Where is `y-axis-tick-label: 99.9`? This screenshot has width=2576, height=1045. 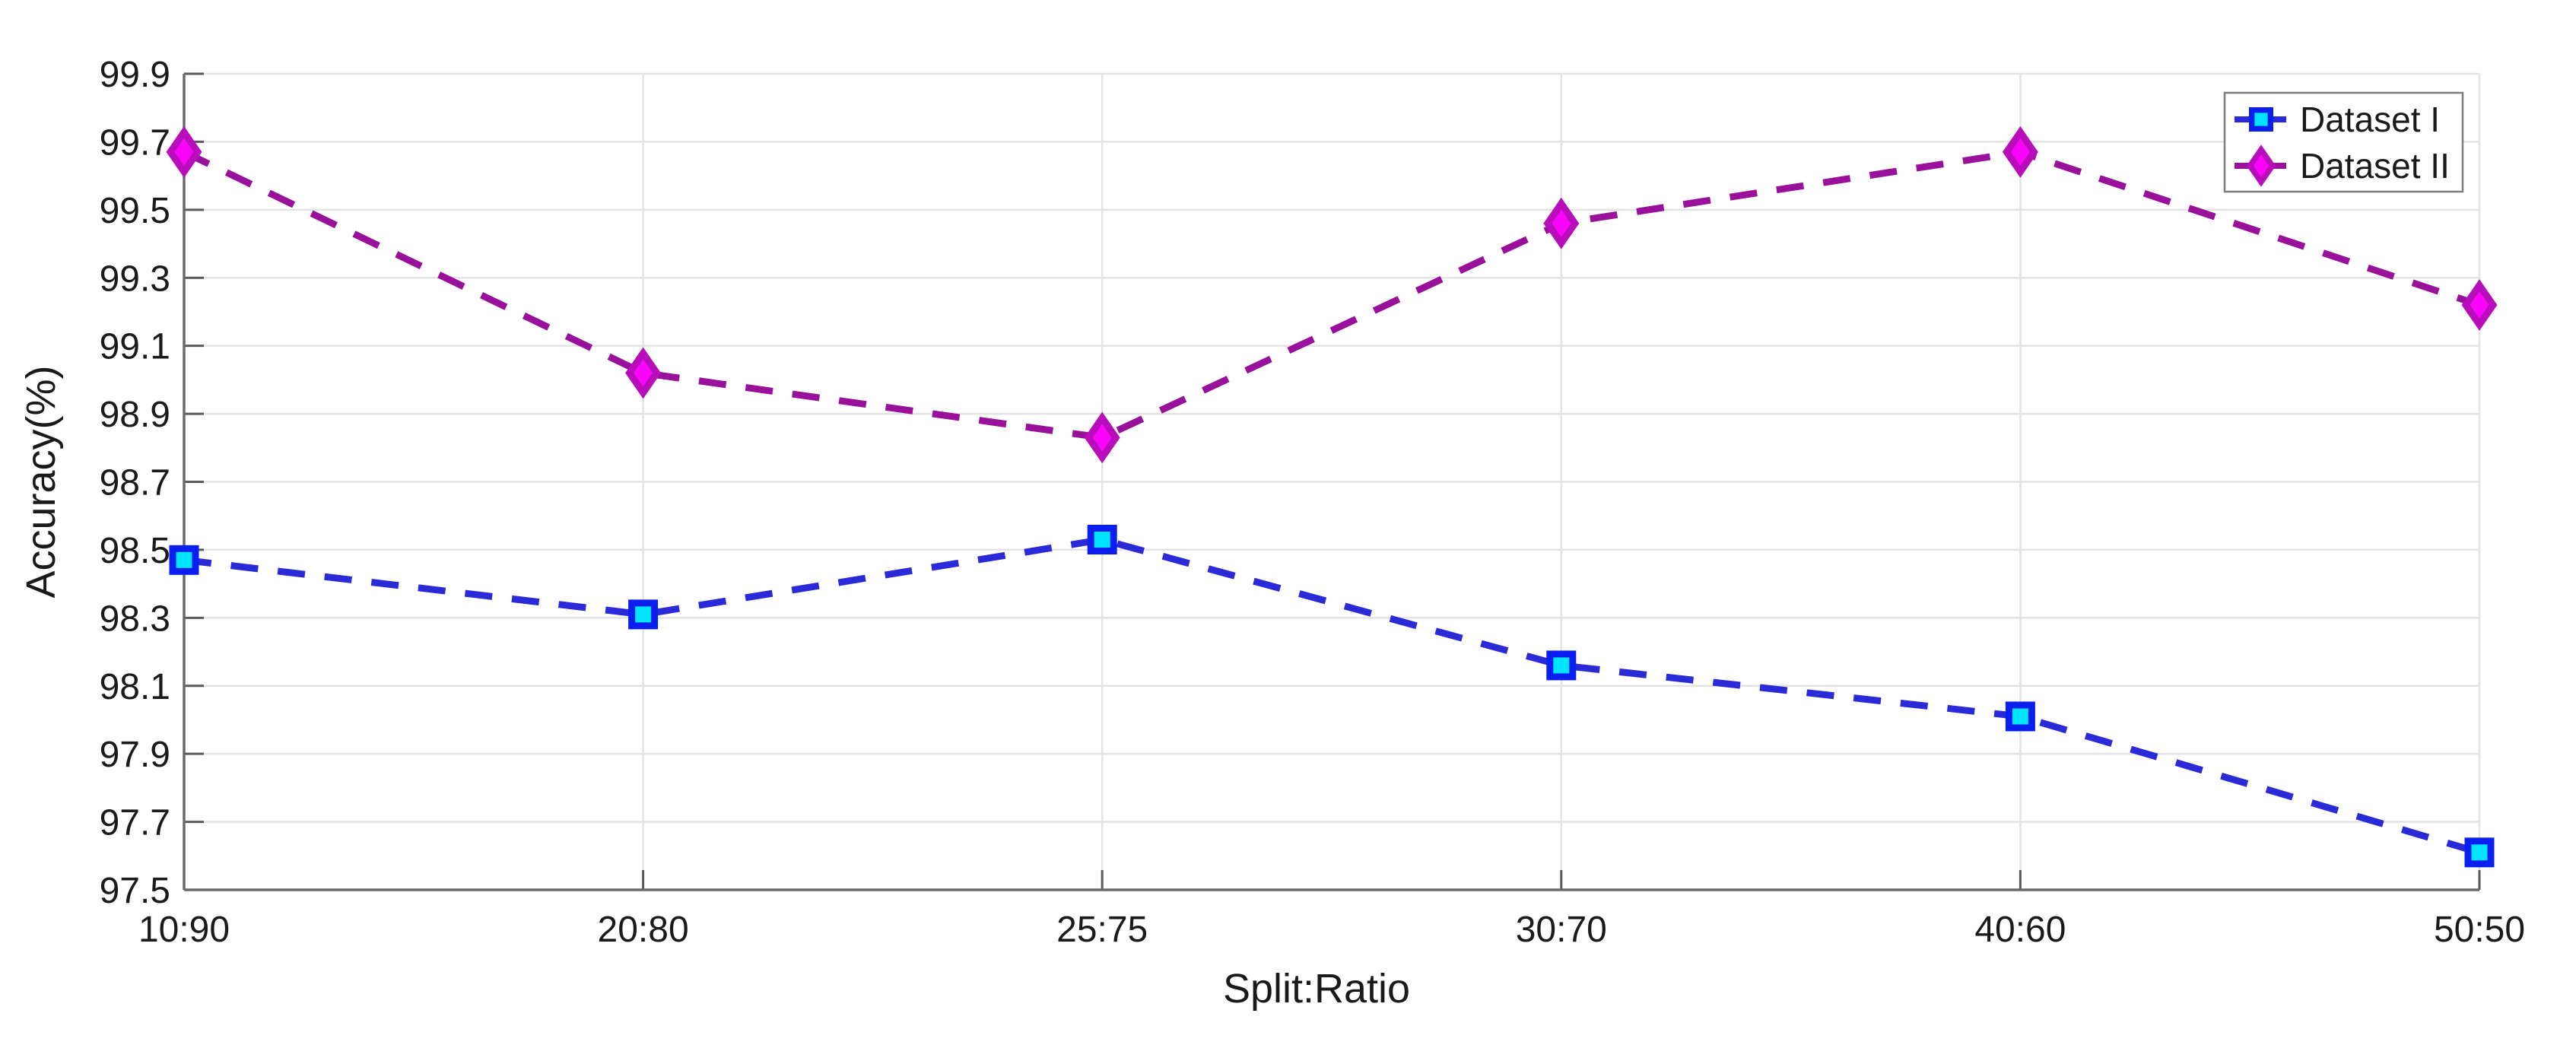
y-axis-tick-label: 99.9 is located at coordinates (135, 75).